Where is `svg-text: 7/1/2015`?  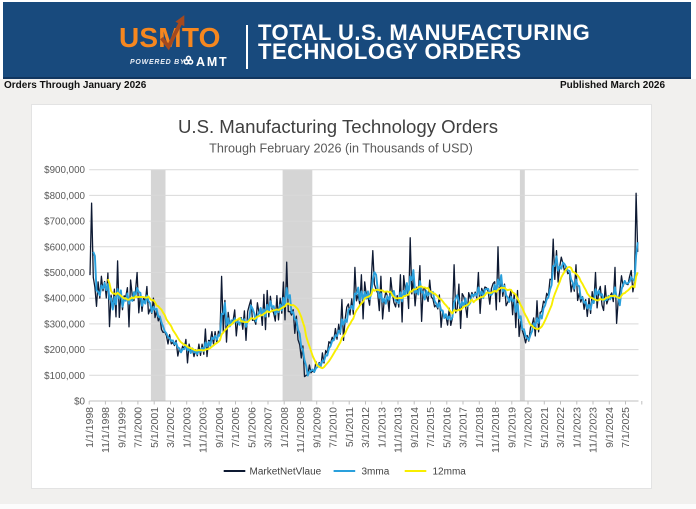
svg-text: 7/1/2015 is located at coordinates (431, 427).